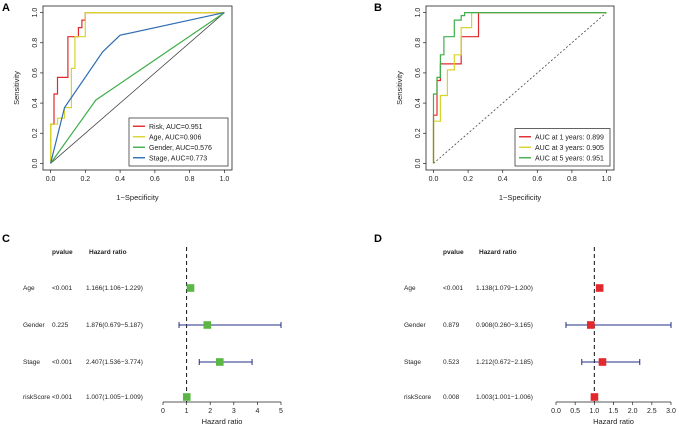 The width and height of the screenshot is (679, 431). I want to click on roc-curve-age, so click(137, 88).